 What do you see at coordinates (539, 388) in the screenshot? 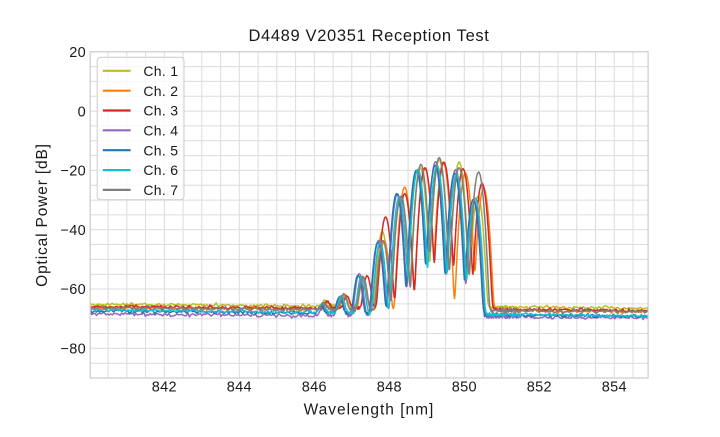
I see `svg-text: 852` at bounding box center [539, 388].